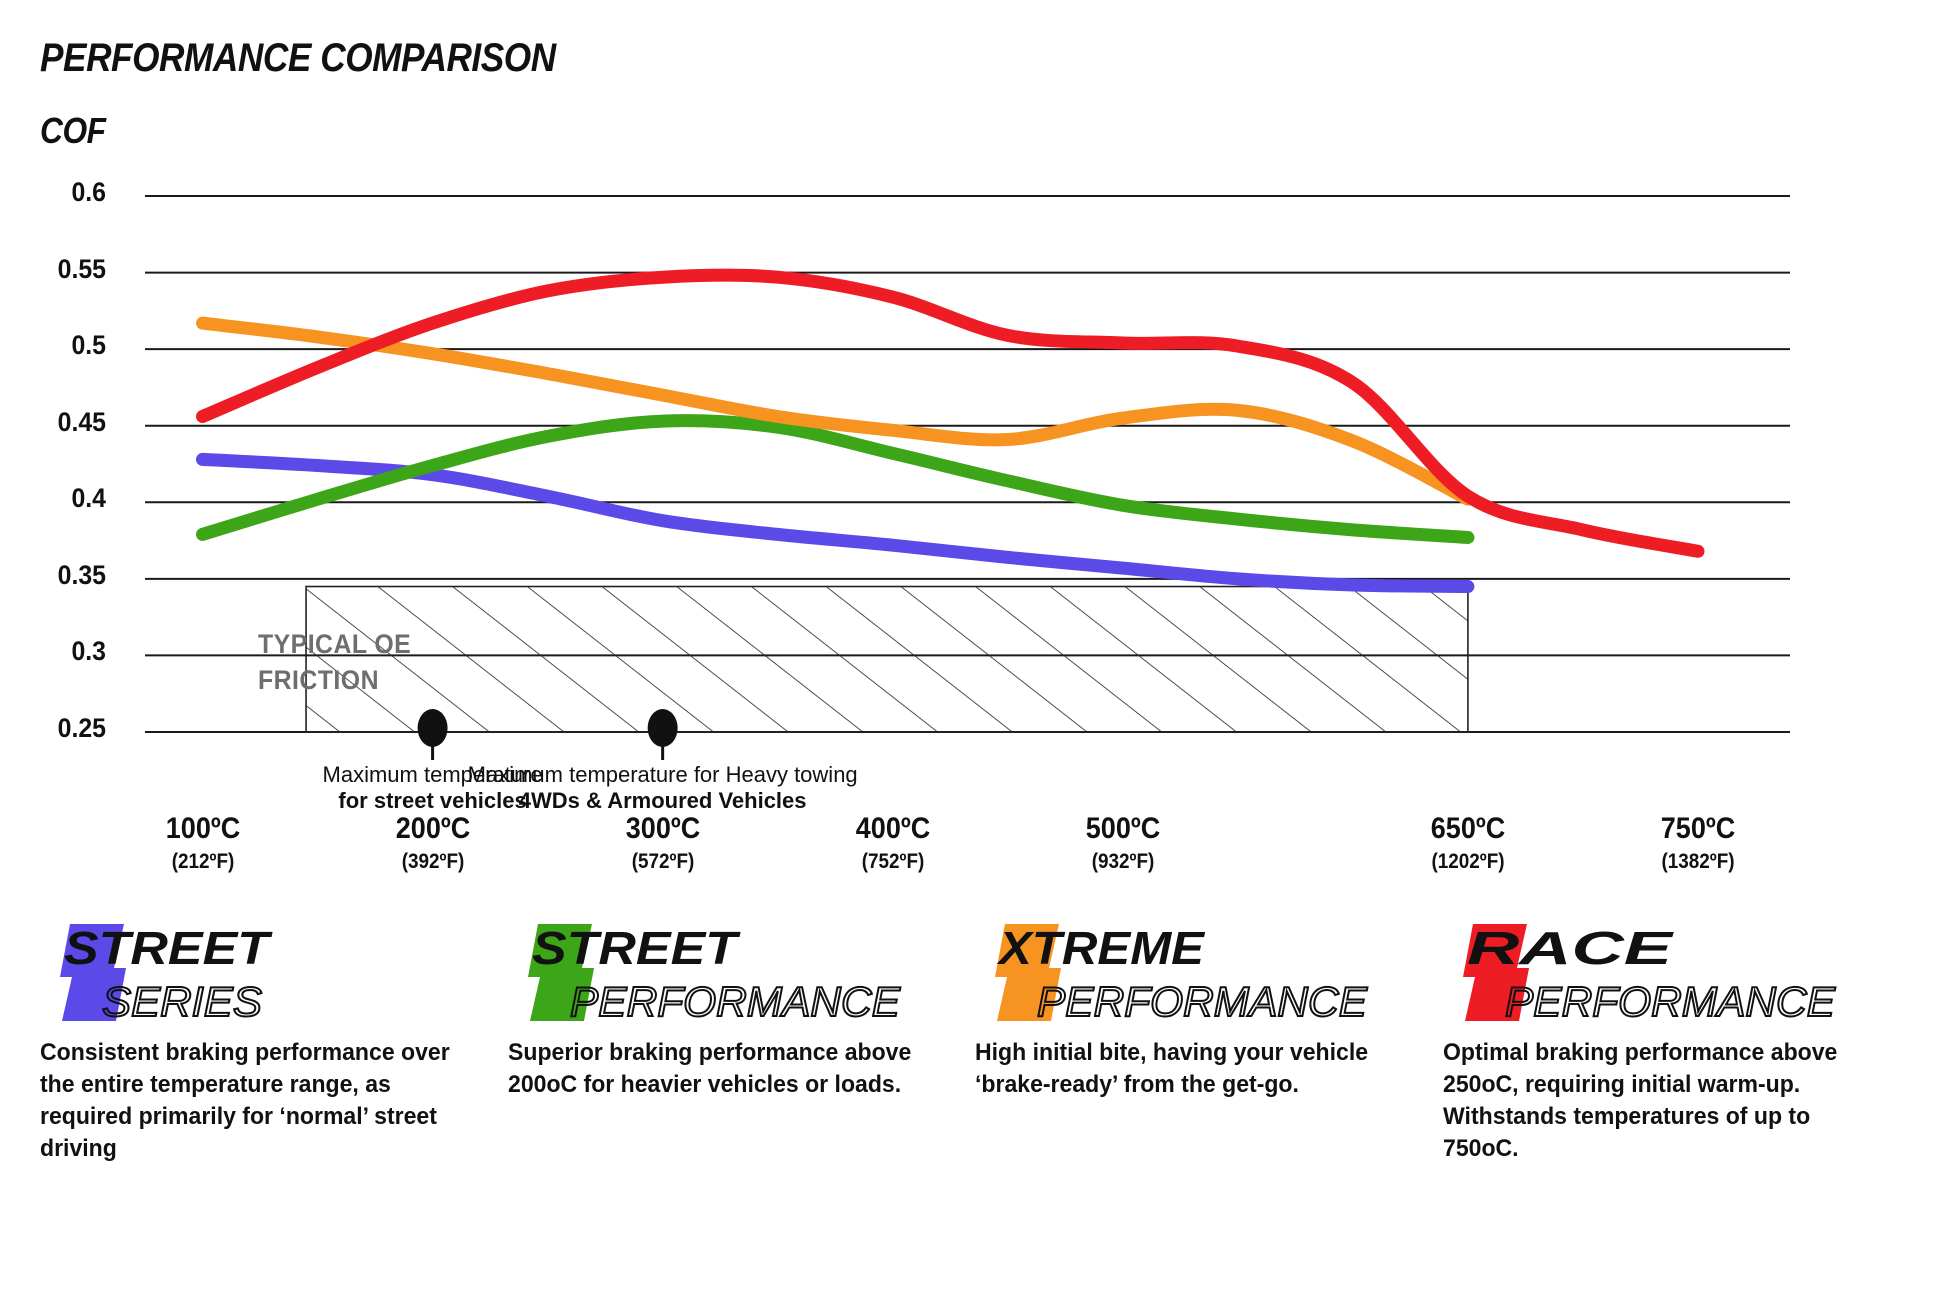 The height and width of the screenshot is (1310, 1946). Describe the element at coordinates (81, 268) in the screenshot. I see `y-tick-label: 0.55` at that location.